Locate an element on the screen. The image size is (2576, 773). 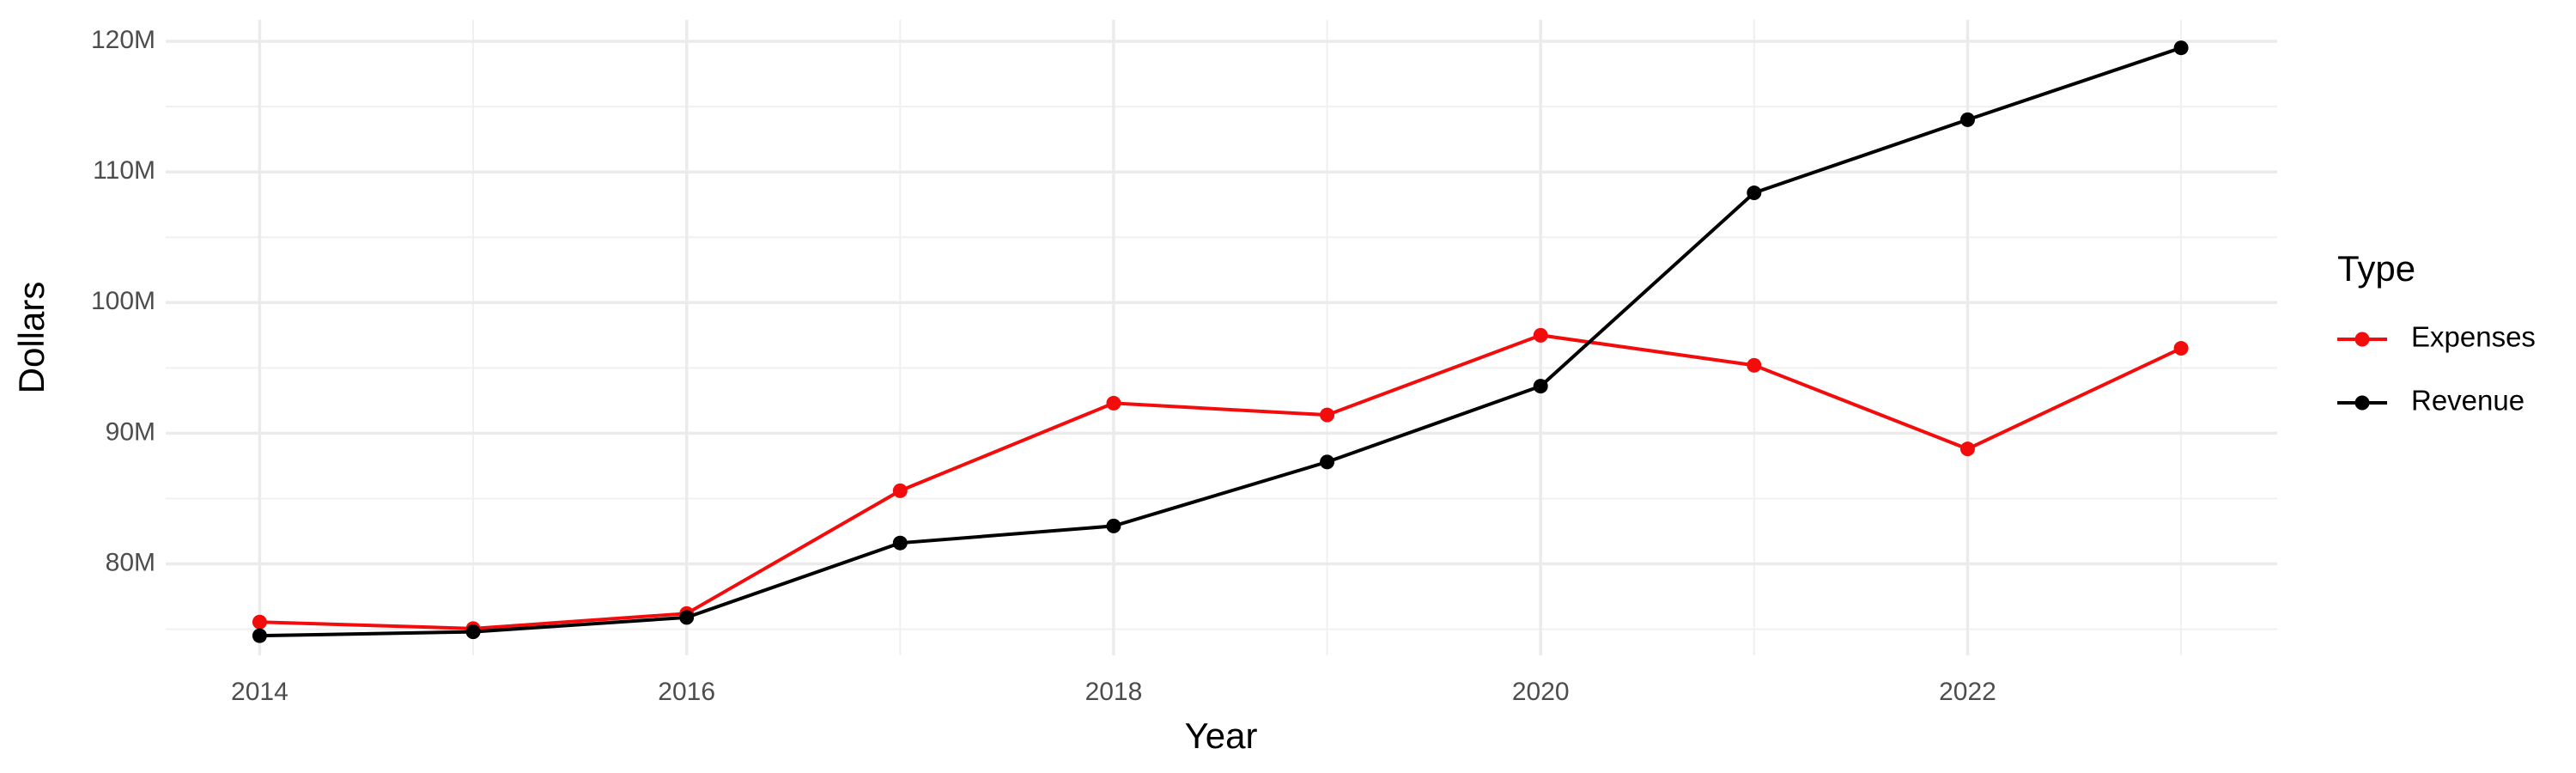
legend-label: Revenue is located at coordinates (2467, 401).